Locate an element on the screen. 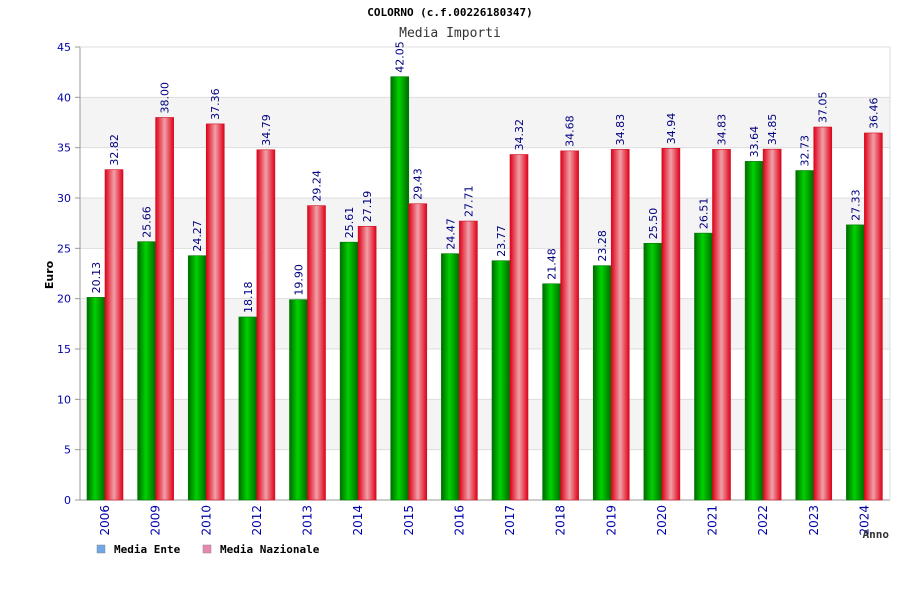 The image size is (900, 600). data-label: 32.82 is located at coordinates (114, 150).